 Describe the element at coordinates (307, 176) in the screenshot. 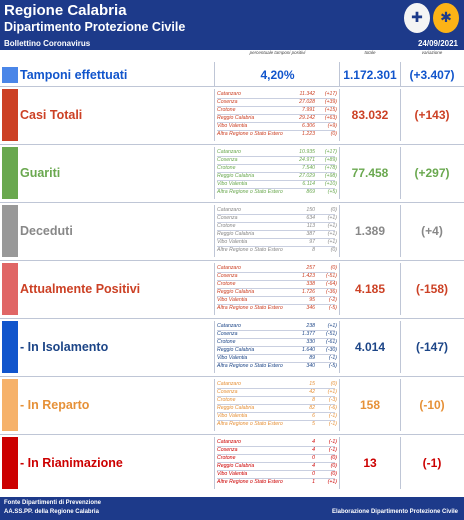

I see `province-value: 27.029` at that location.